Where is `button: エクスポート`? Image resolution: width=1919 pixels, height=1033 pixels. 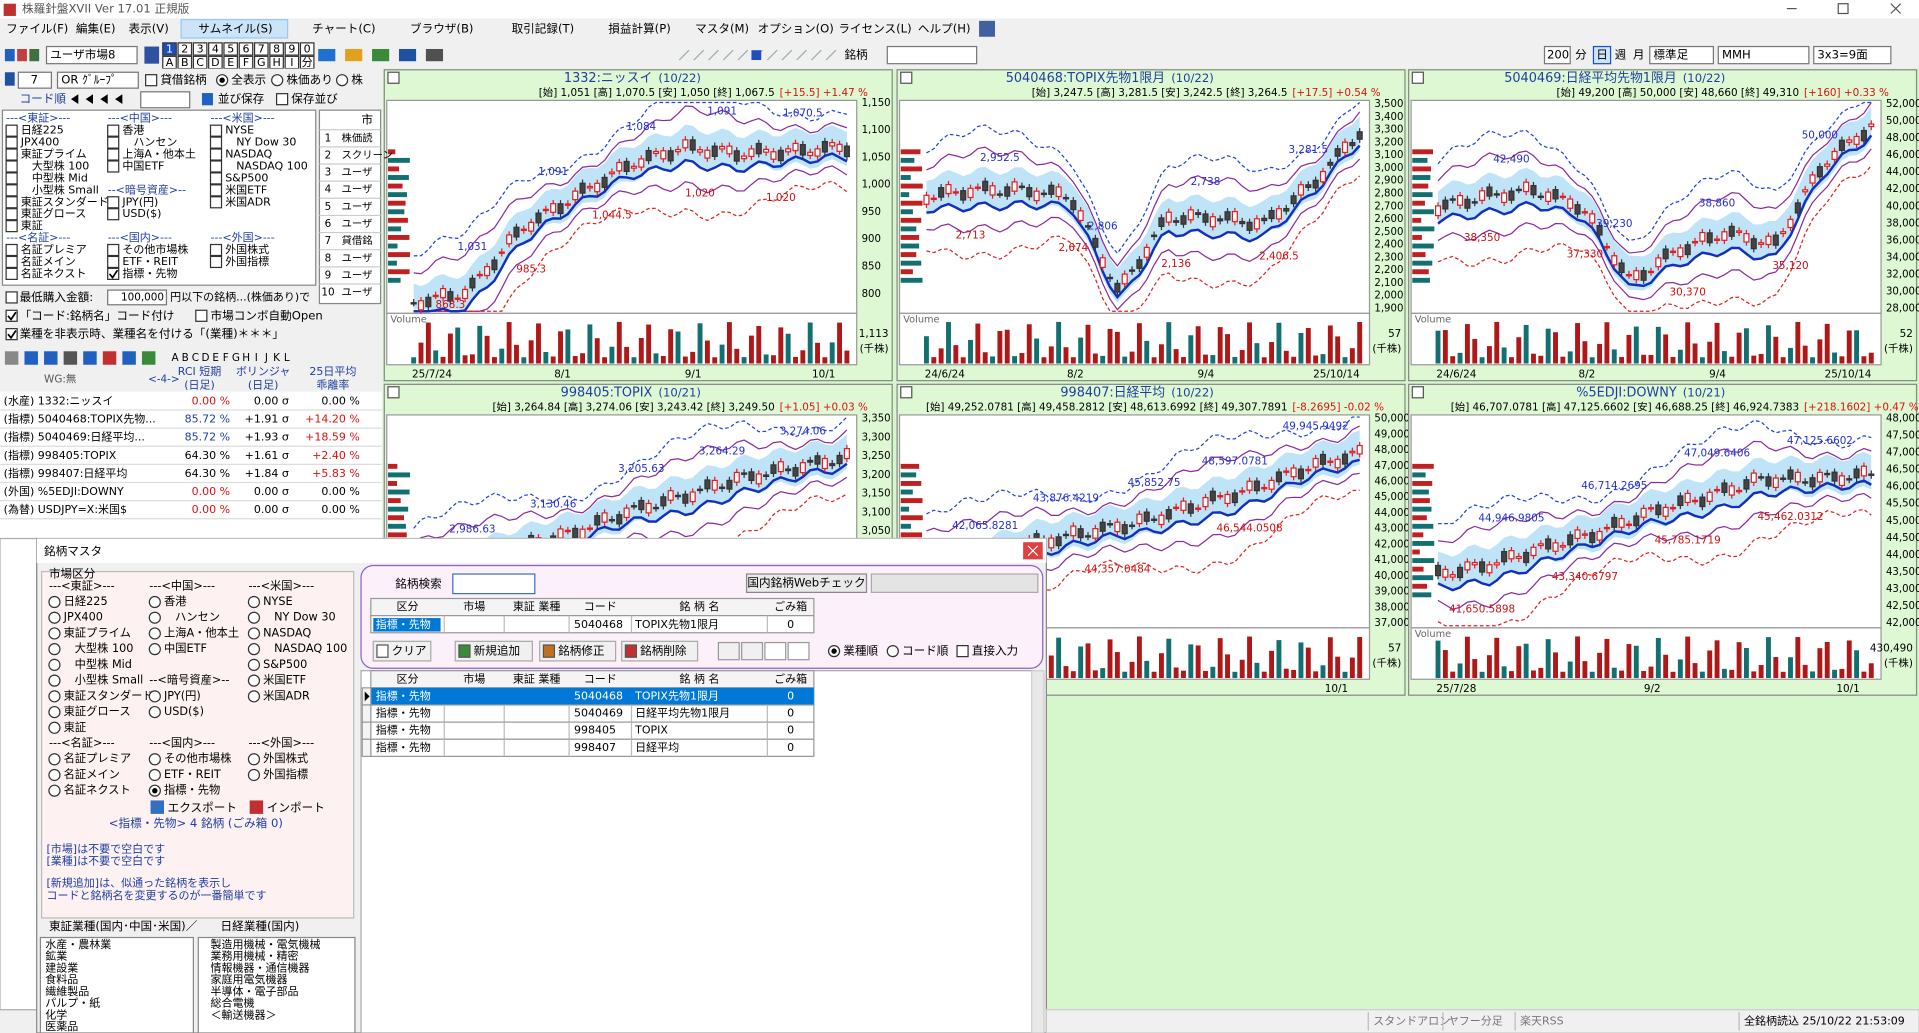
button: エクスポート is located at coordinates (202, 807).